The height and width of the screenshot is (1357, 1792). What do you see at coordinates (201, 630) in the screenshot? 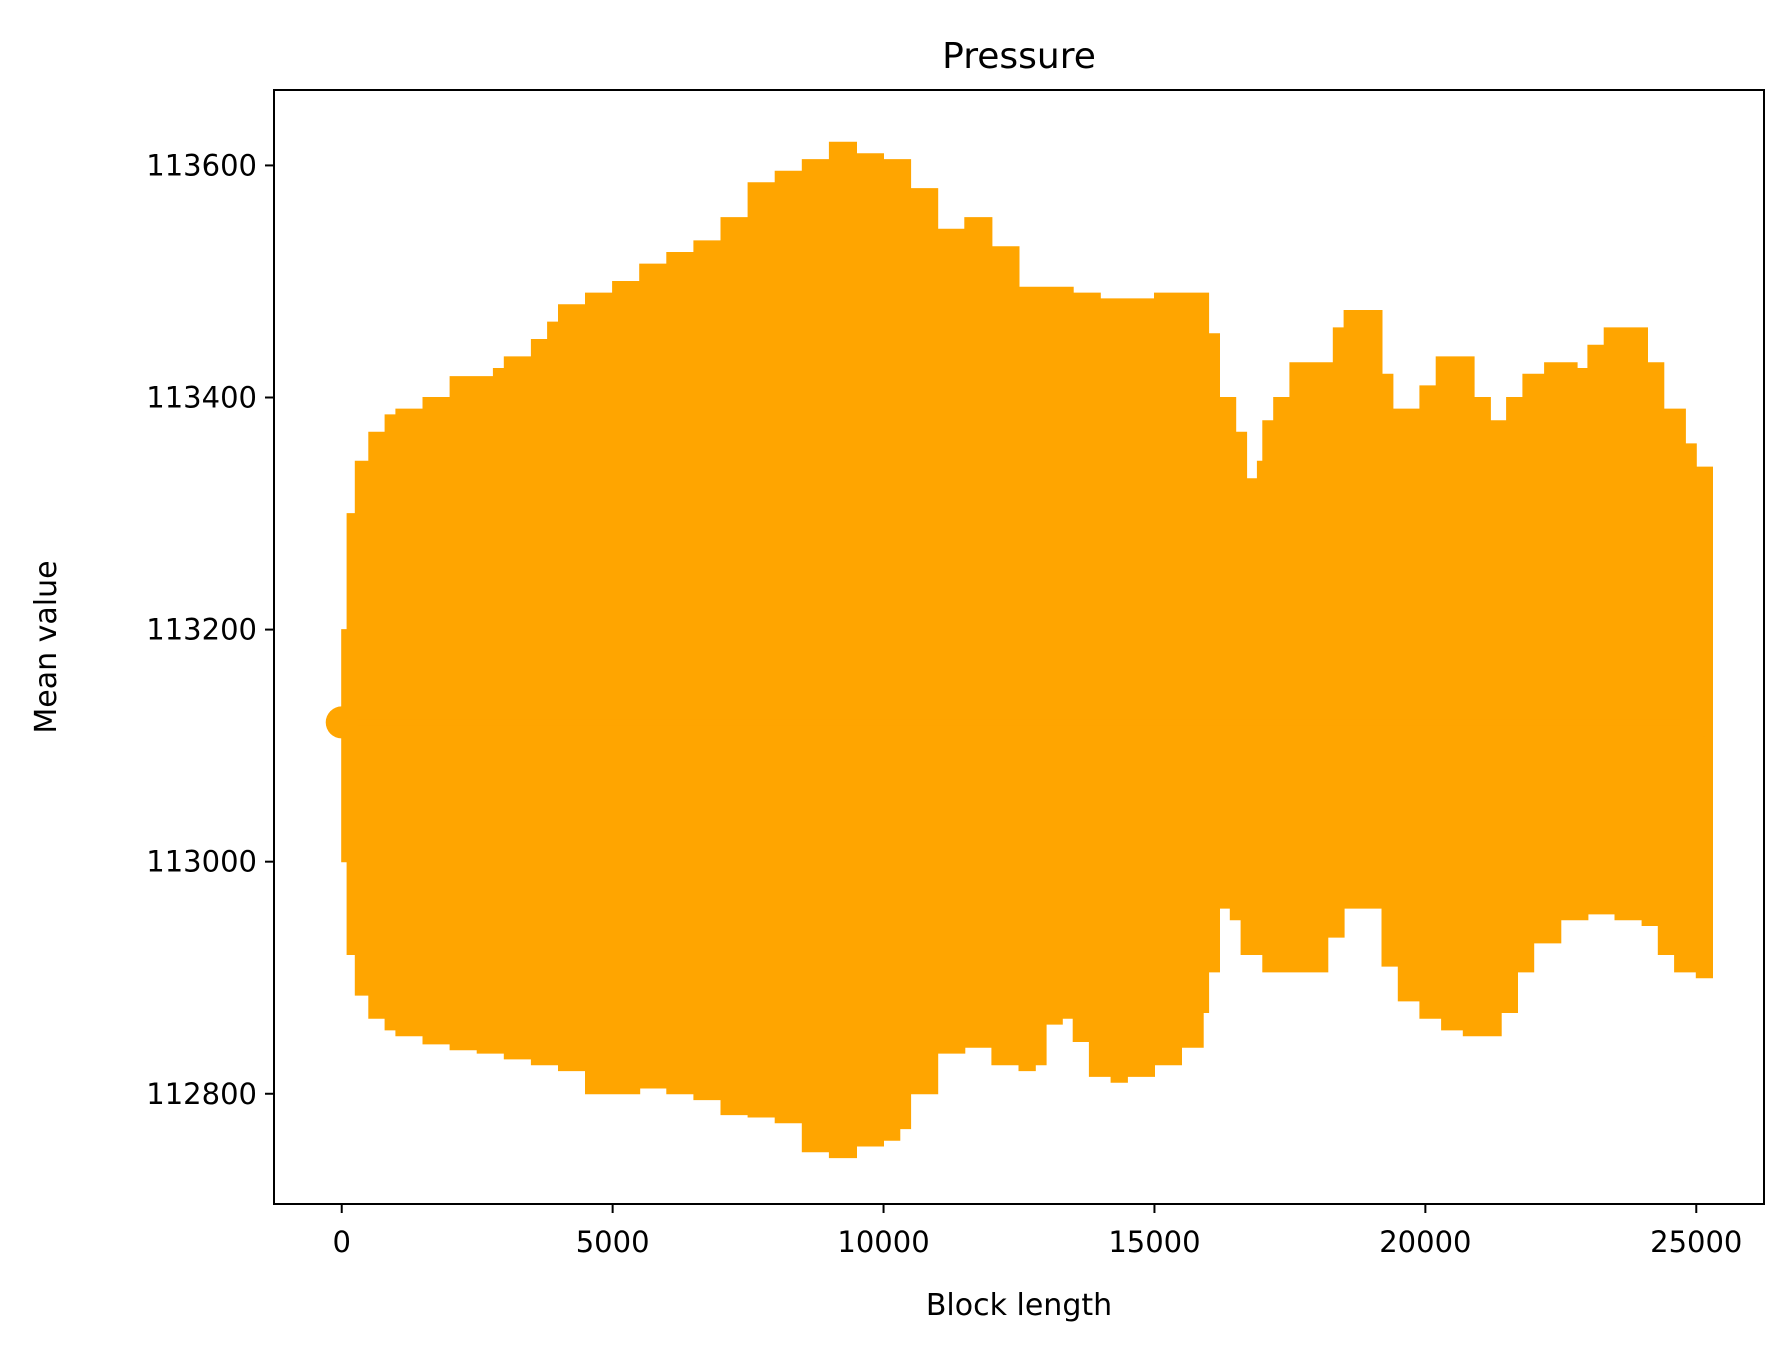
I see `y-tick-label: 113200` at bounding box center [201, 630].